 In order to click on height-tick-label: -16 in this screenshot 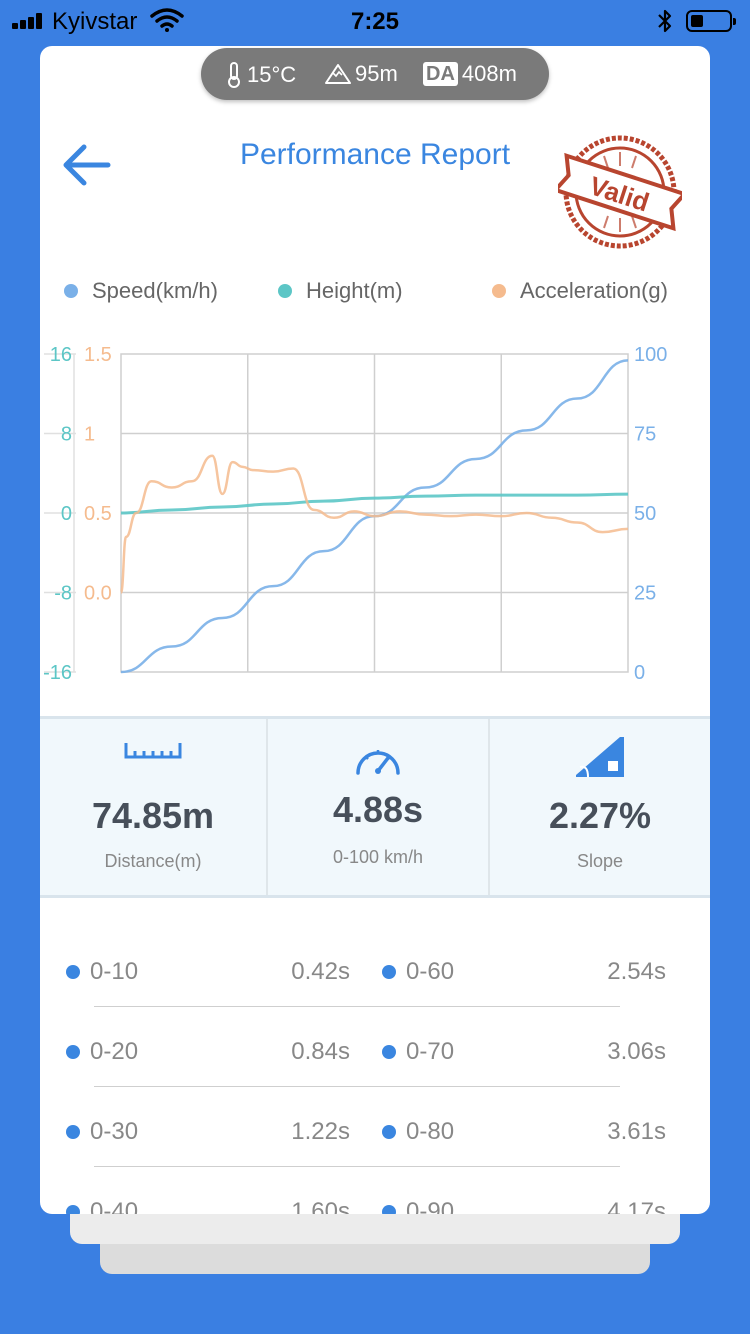, I will do `click(57, 673)`.